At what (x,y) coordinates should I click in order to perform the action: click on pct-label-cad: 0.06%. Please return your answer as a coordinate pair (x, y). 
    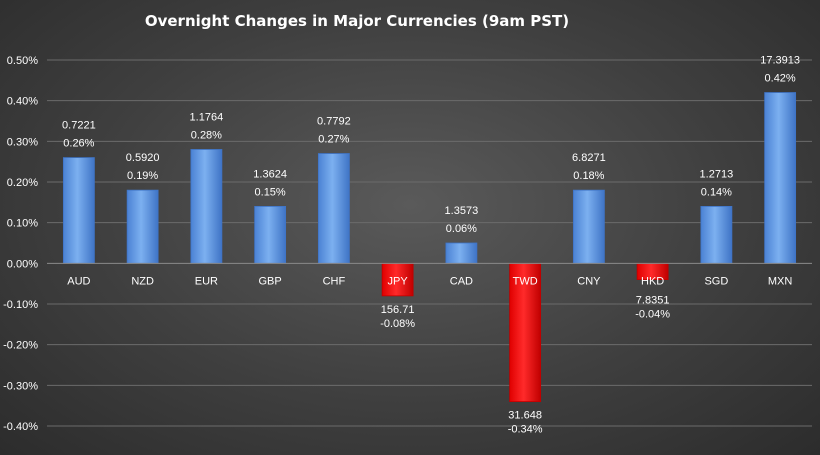
    Looking at the image, I should click on (461, 229).